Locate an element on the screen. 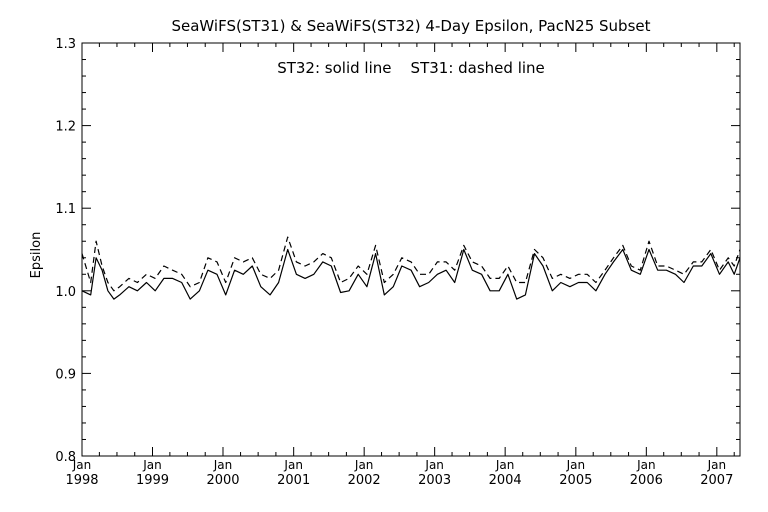 This screenshot has width=768, height=512. y-tick-label: 1.1 is located at coordinates (65, 209).